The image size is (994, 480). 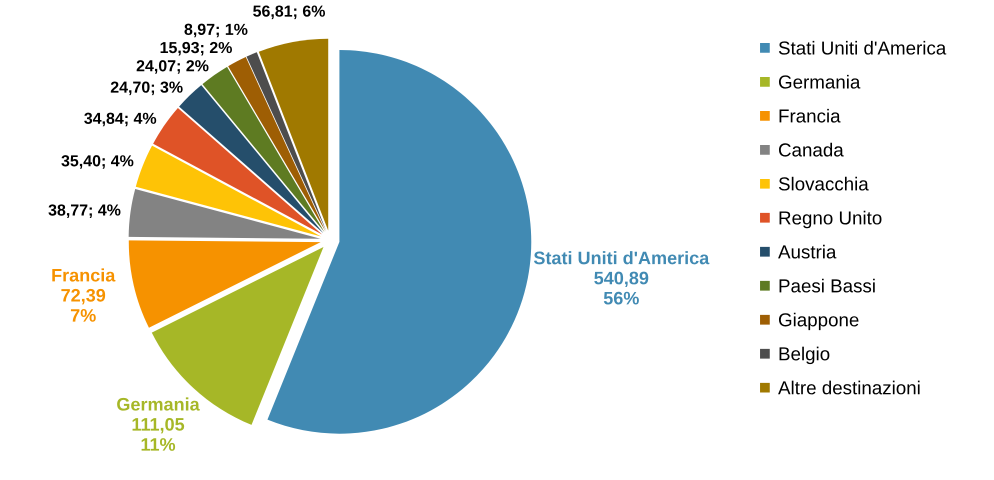 I want to click on legend-label: Belgio, so click(x=805, y=355).